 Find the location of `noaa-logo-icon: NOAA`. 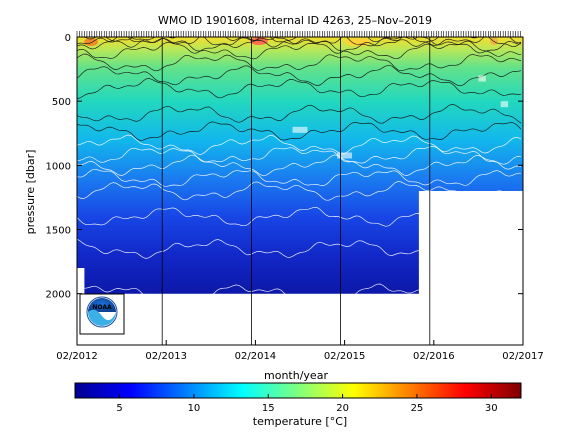

noaa-logo-icon: NOAA is located at coordinates (102, 314).